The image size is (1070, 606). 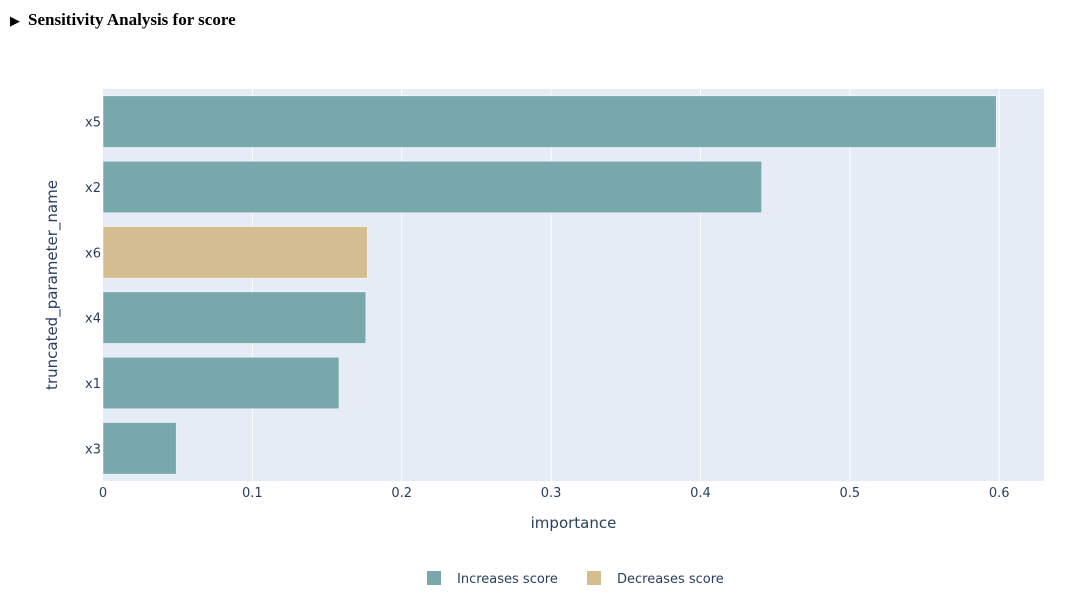 What do you see at coordinates (234, 317) in the screenshot?
I see `bar-x4` at bounding box center [234, 317].